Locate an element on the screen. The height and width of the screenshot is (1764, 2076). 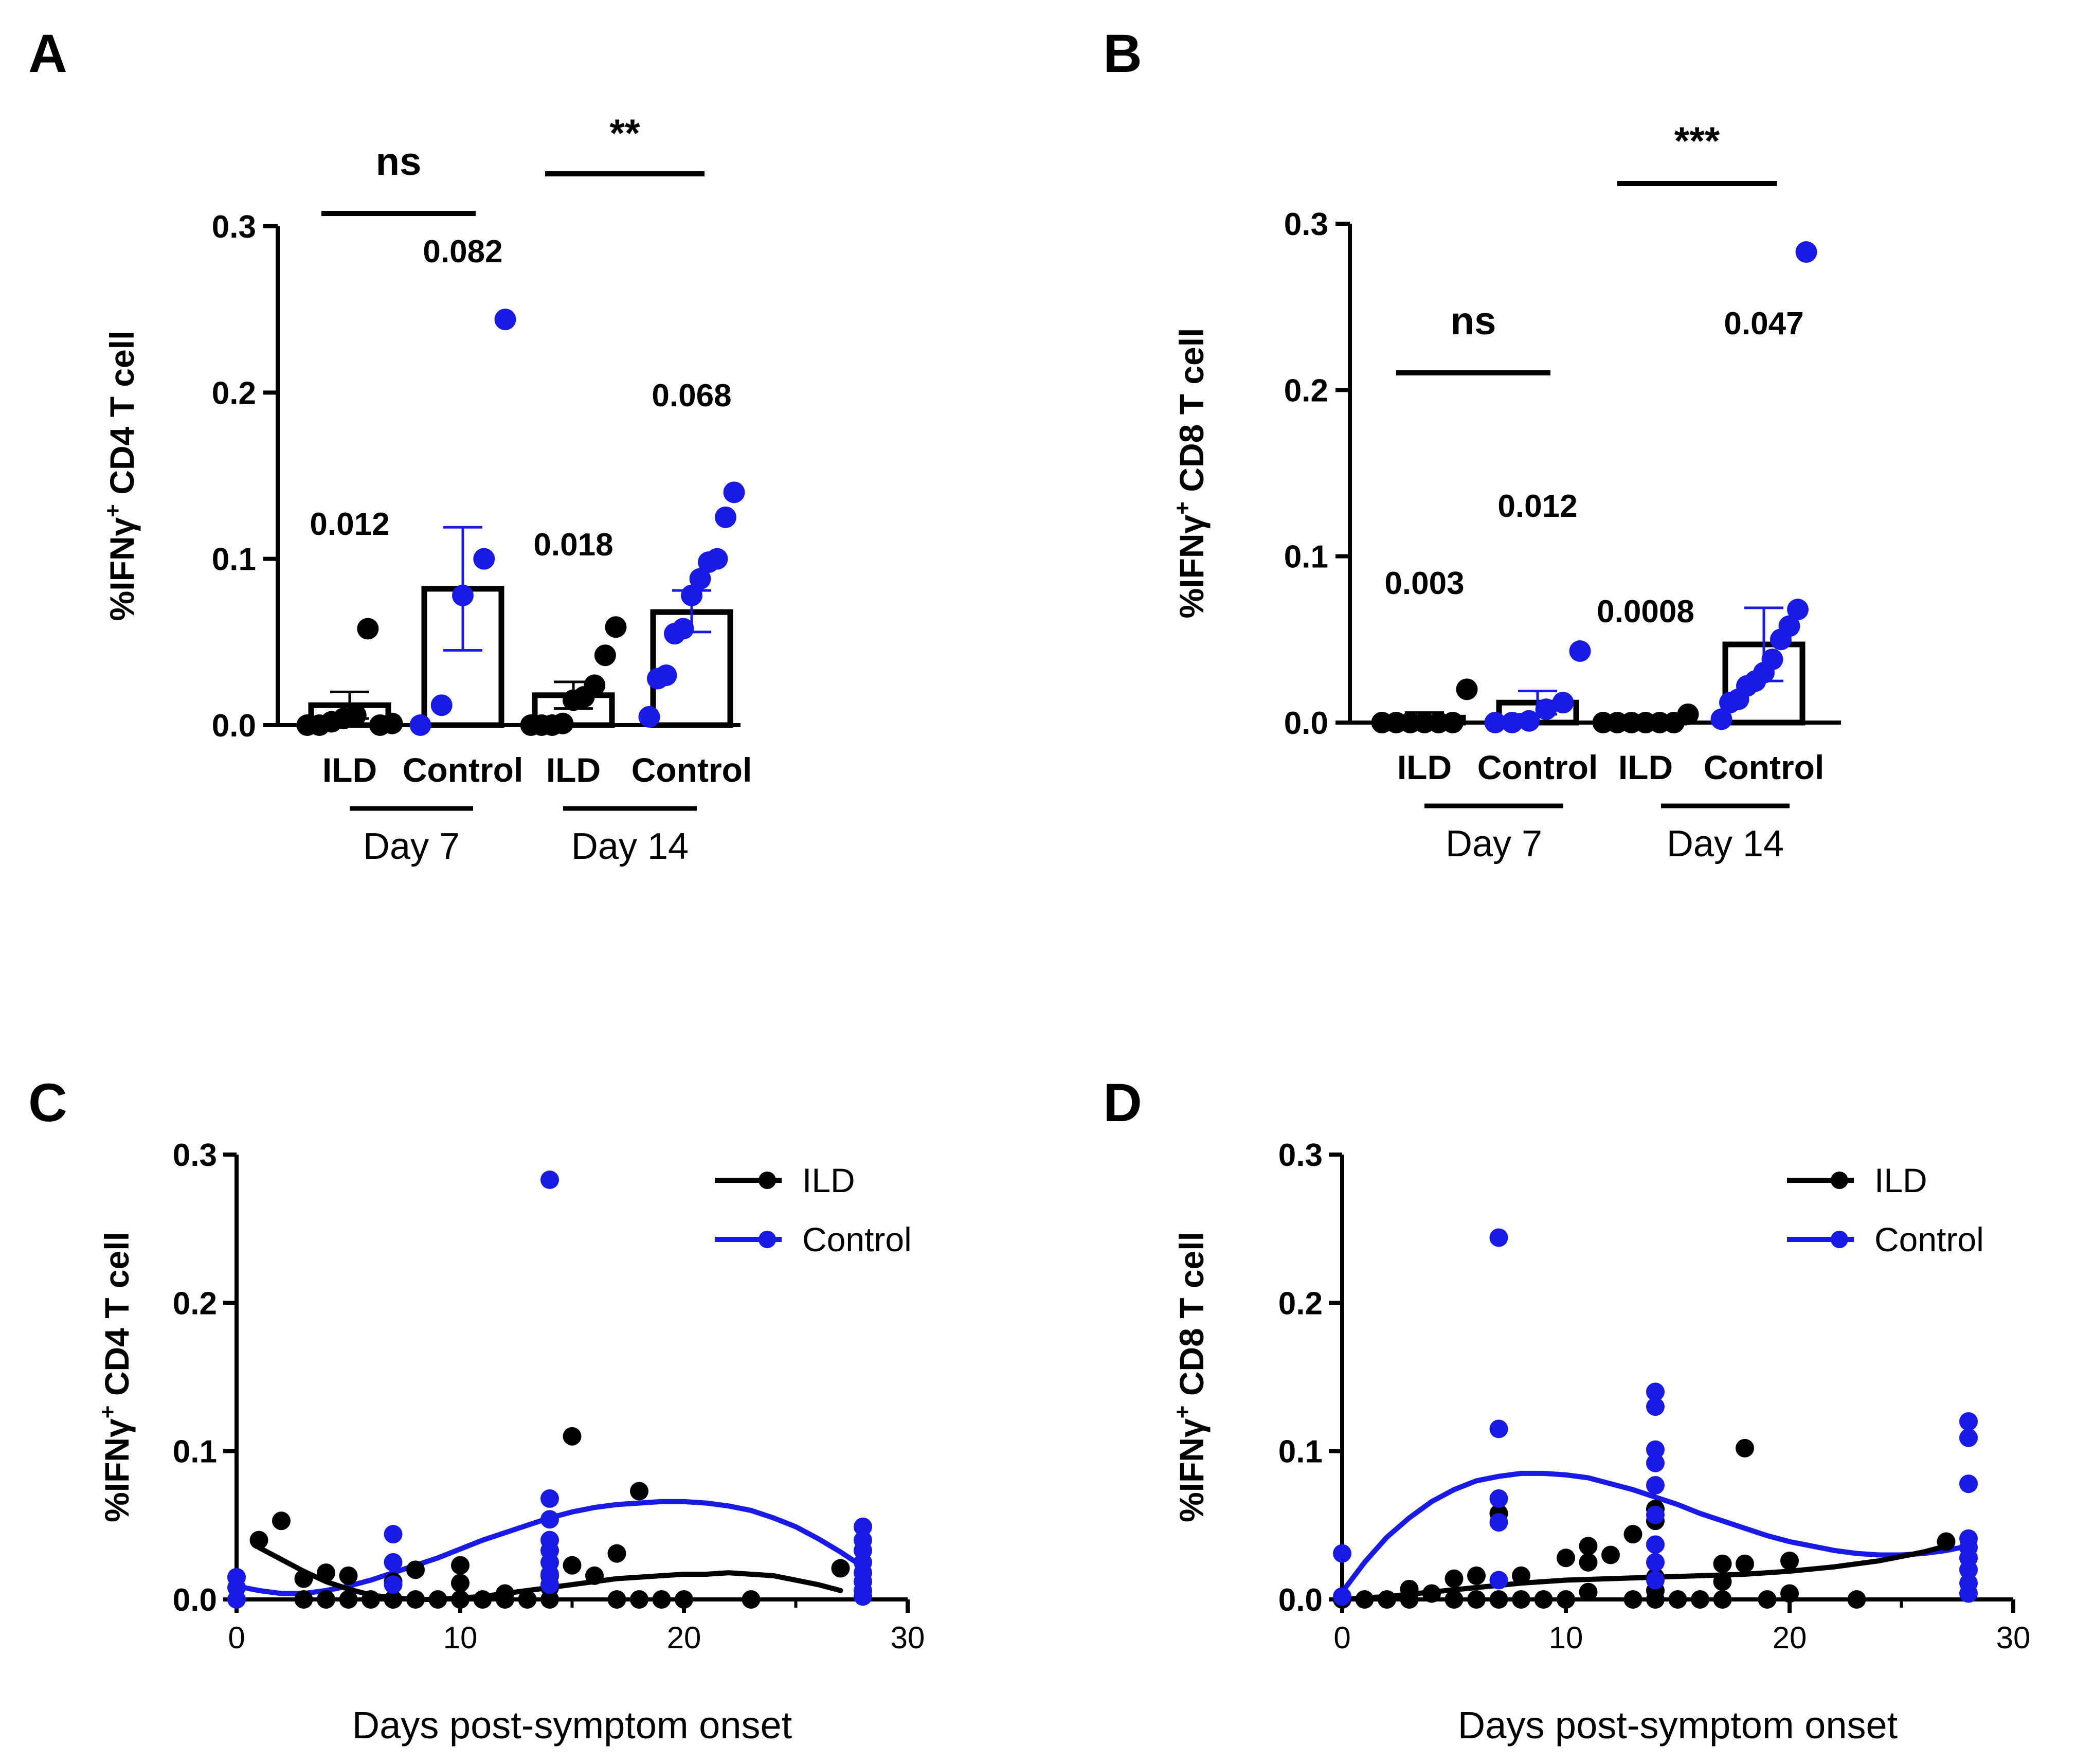
mean-value-label: 0.082 is located at coordinates (462, 251).